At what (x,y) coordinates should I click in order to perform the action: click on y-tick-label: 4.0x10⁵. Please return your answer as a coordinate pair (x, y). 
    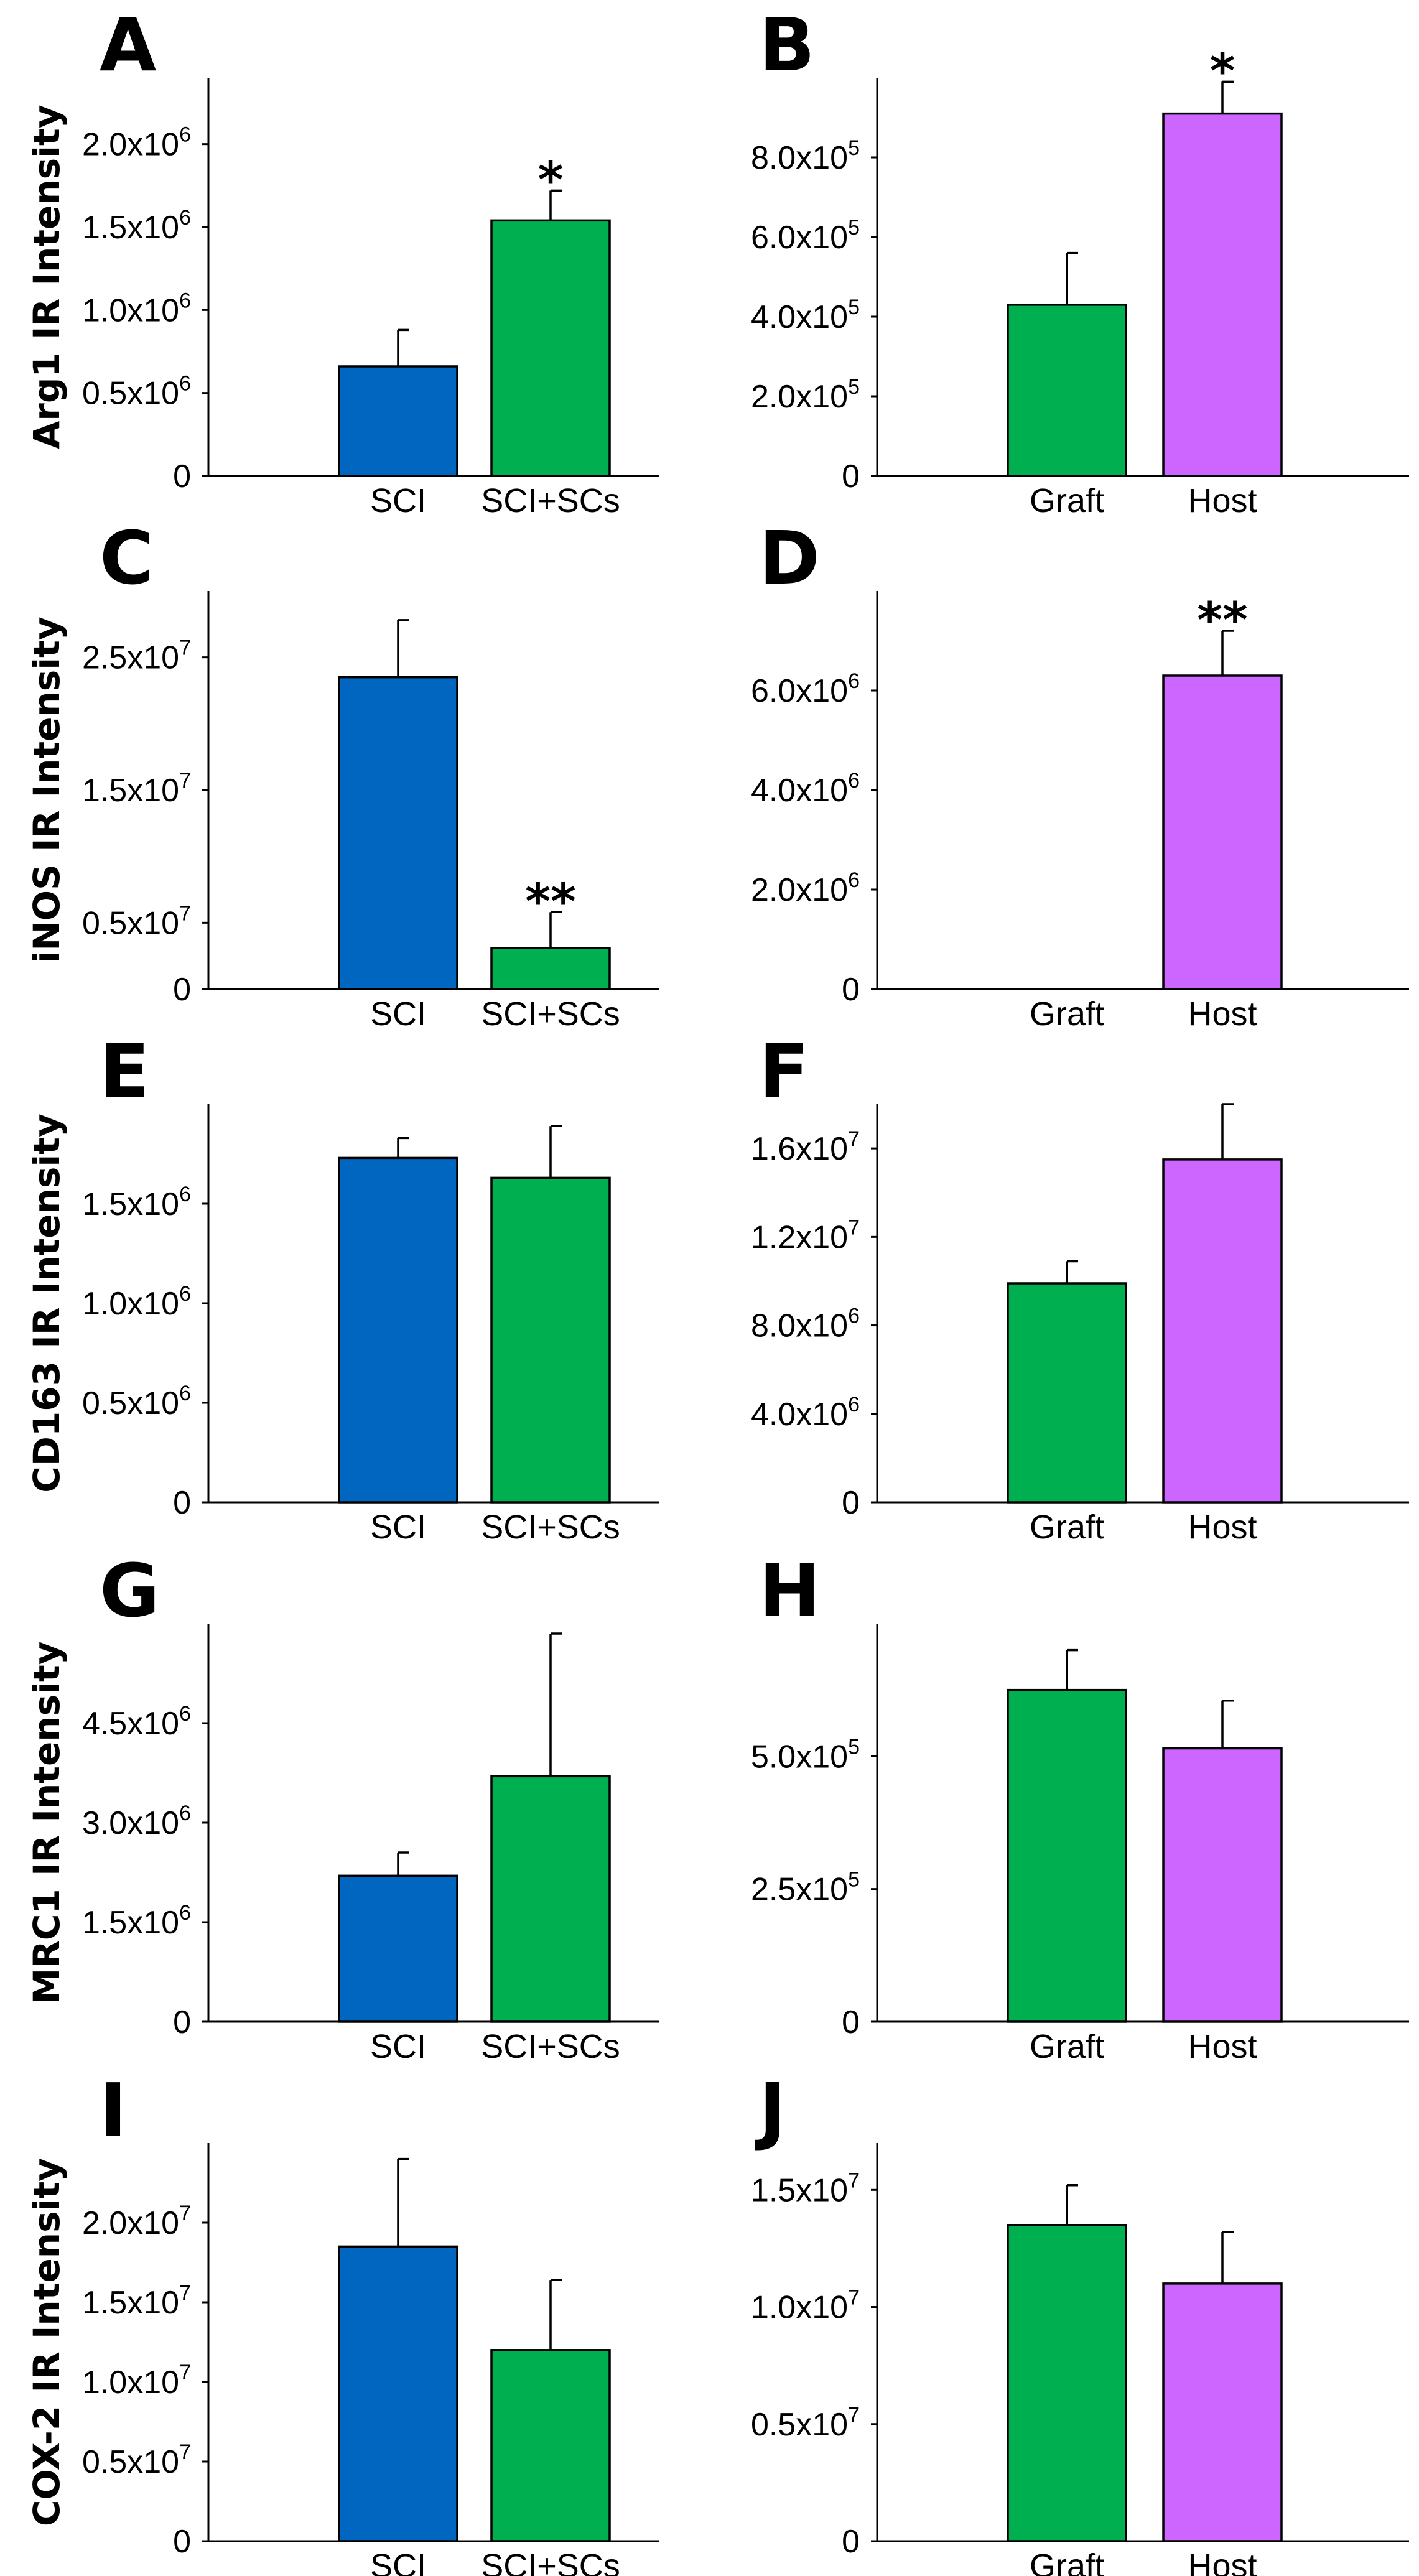
    Looking at the image, I should click on (806, 315).